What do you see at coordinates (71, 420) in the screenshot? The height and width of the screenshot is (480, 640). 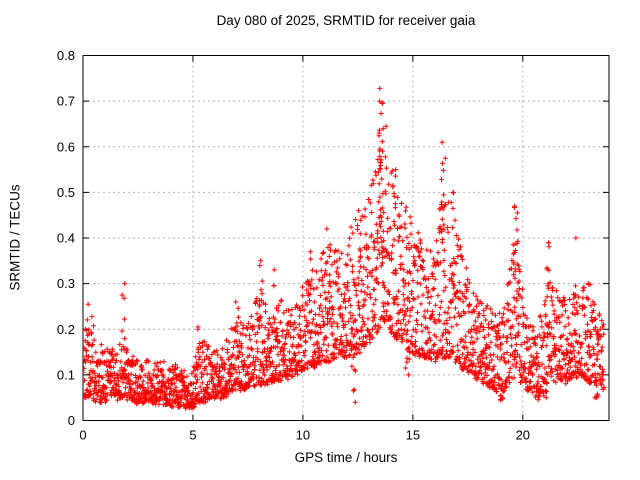 I see `y-tick-label: 0` at bounding box center [71, 420].